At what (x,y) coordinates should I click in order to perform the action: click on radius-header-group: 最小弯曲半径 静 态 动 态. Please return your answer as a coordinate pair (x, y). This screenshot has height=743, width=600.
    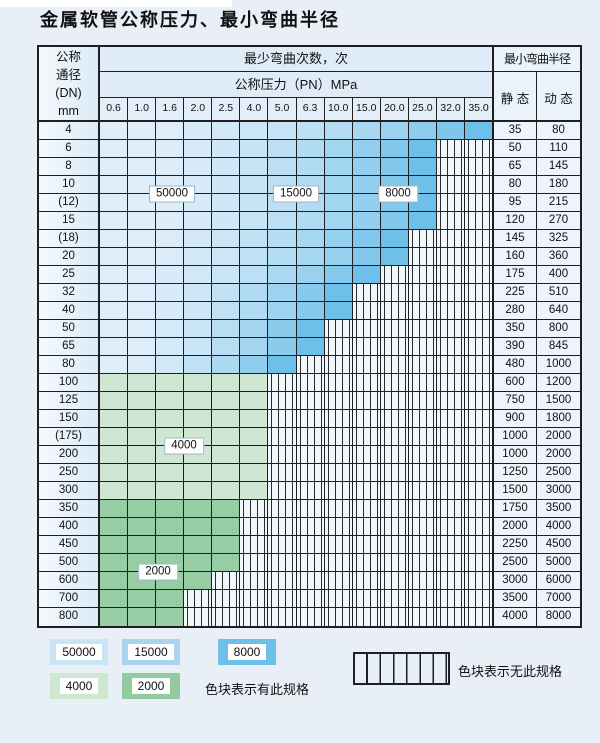
    Looking at the image, I should click on (537, 84).